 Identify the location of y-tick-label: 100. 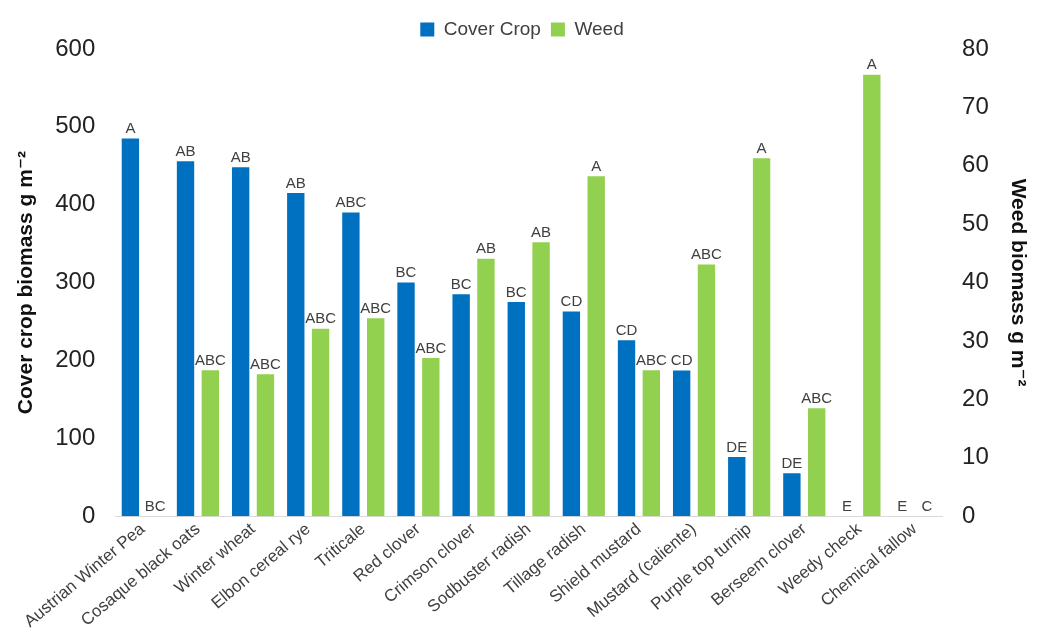
(75, 436).